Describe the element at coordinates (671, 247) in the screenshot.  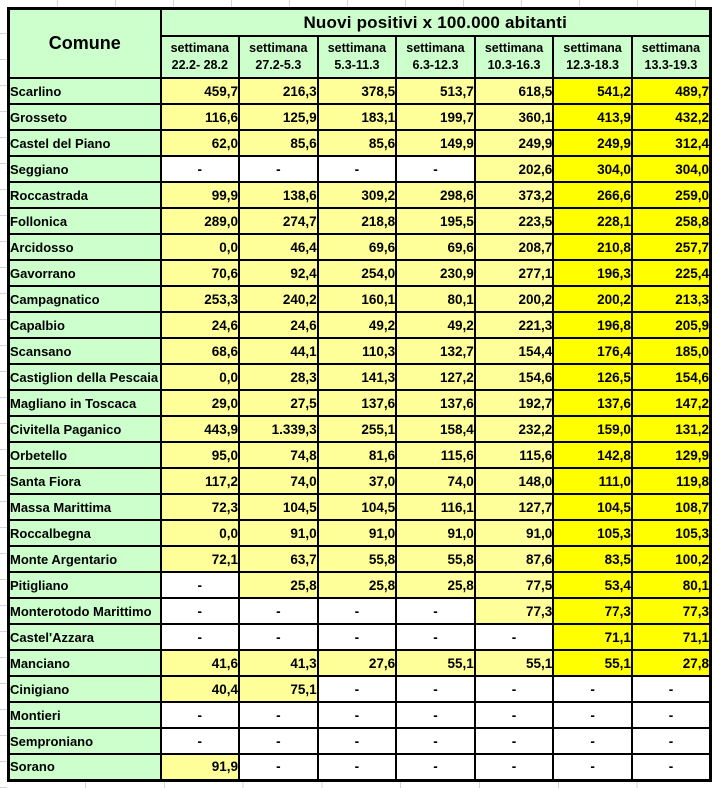
I see `value-cell: 257,7` at that location.